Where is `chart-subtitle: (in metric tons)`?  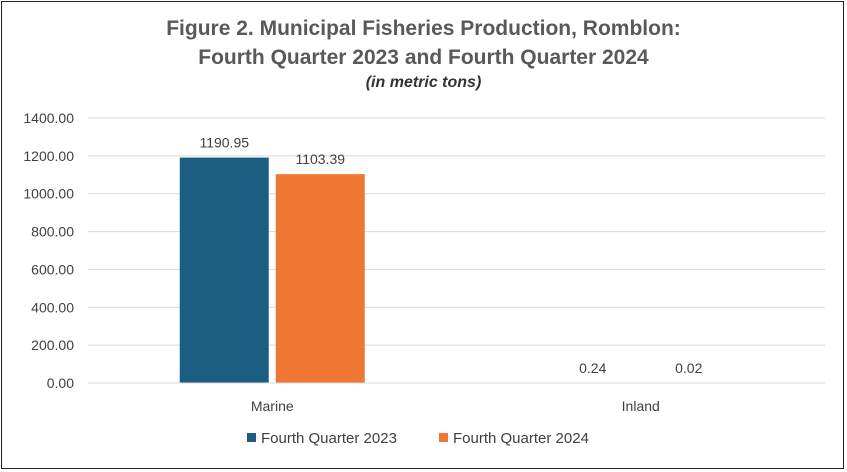
chart-subtitle: (in metric tons) is located at coordinates (423, 82).